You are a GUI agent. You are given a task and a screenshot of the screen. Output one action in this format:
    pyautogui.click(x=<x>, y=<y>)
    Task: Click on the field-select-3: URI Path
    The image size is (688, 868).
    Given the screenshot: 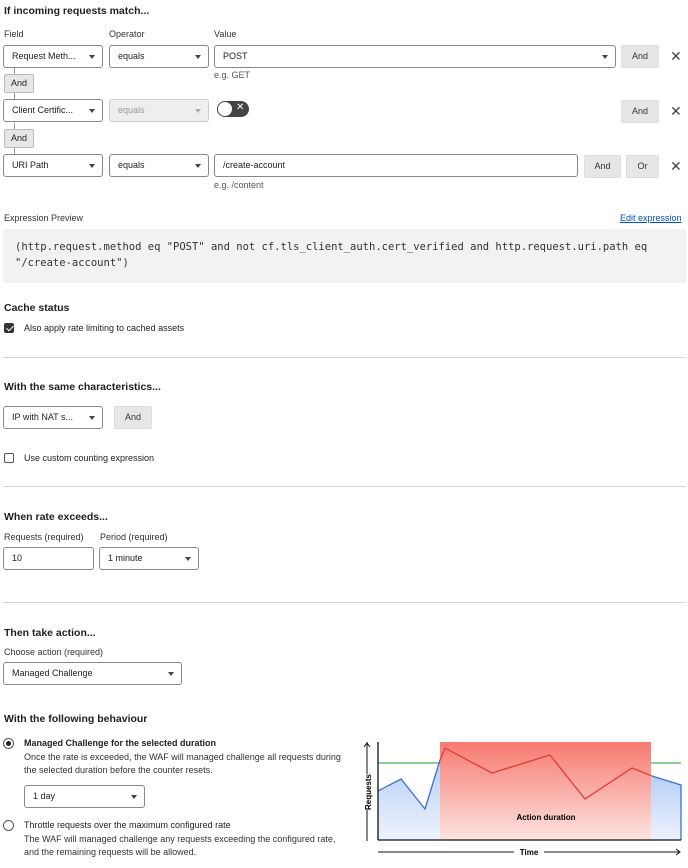 What is the action you would take?
    pyautogui.click(x=53, y=165)
    